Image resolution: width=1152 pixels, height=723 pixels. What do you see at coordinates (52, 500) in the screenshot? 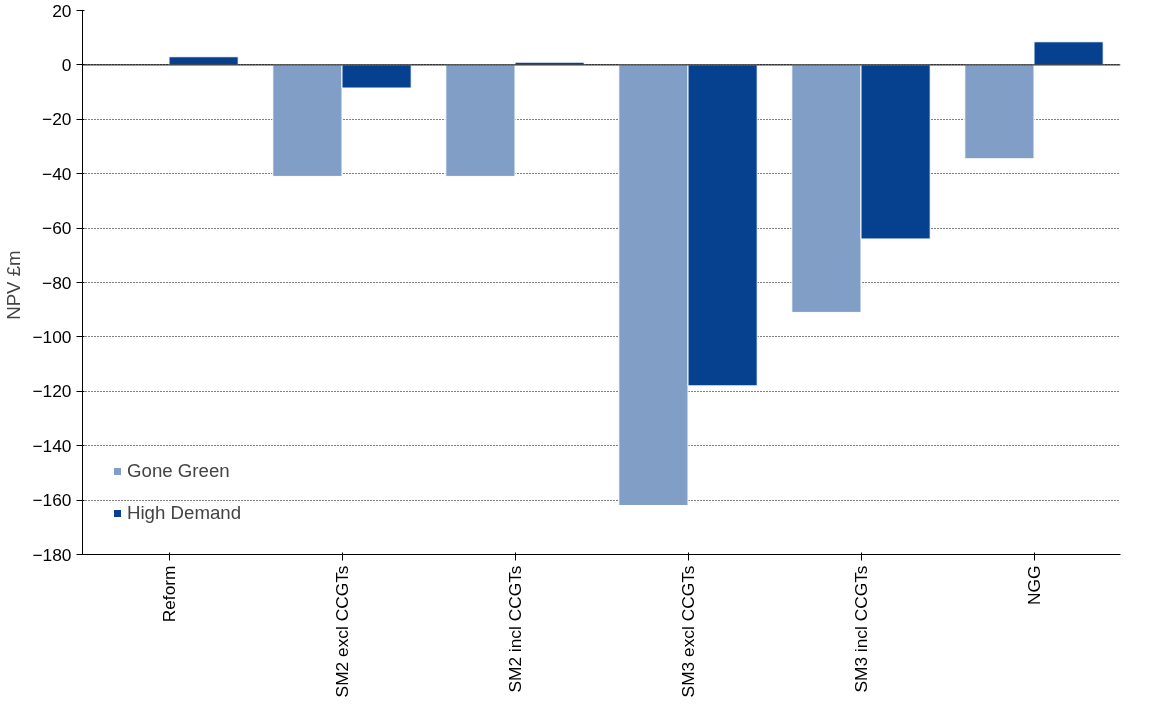
I see `y-tick-label: −160` at bounding box center [52, 500].